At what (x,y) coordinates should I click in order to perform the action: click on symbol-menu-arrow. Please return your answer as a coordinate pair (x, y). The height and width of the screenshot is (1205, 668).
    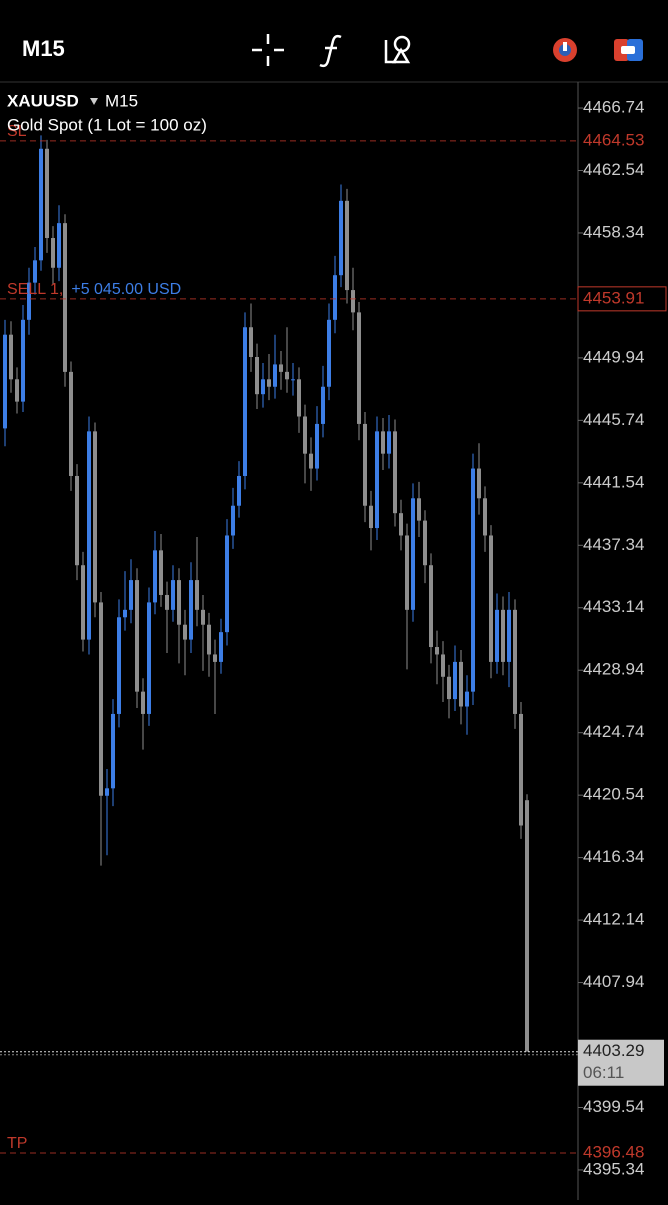
    Looking at the image, I should click on (94, 101).